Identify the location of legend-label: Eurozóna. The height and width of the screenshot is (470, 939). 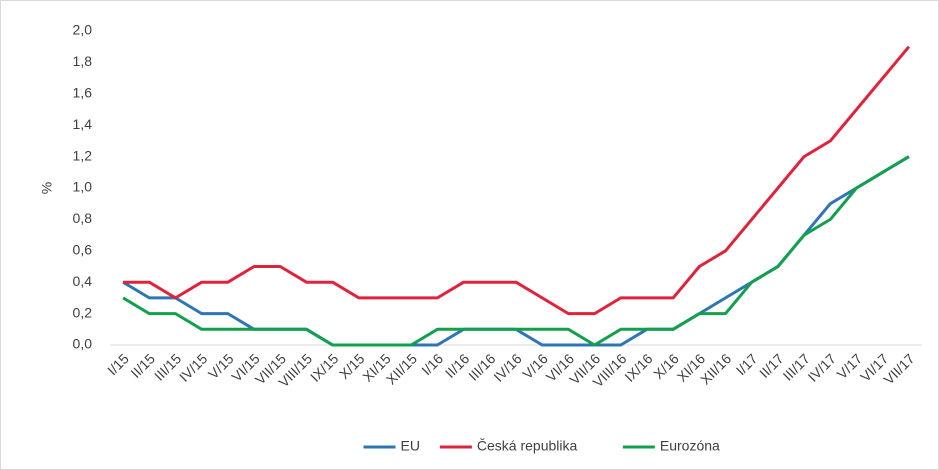
(690, 446).